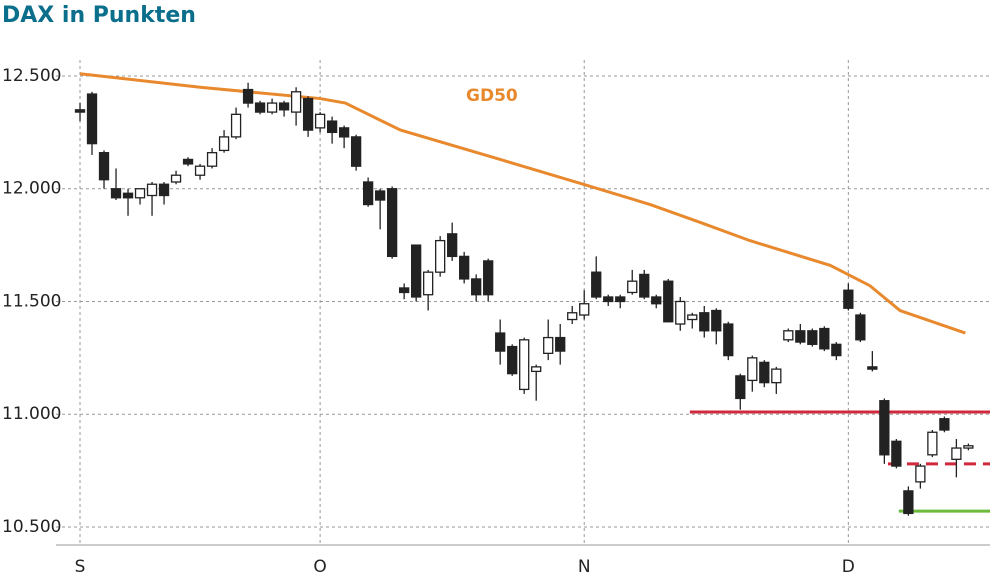  I want to click on y-tick-label: 11.000, so click(31, 414).